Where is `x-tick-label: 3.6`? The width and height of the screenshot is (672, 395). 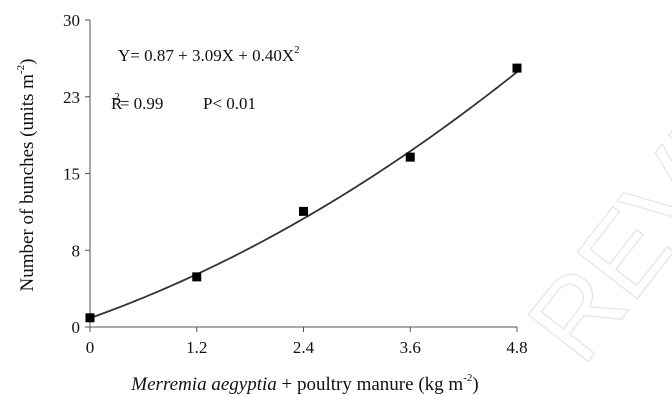 x-tick-label: 3.6 is located at coordinates (410, 347).